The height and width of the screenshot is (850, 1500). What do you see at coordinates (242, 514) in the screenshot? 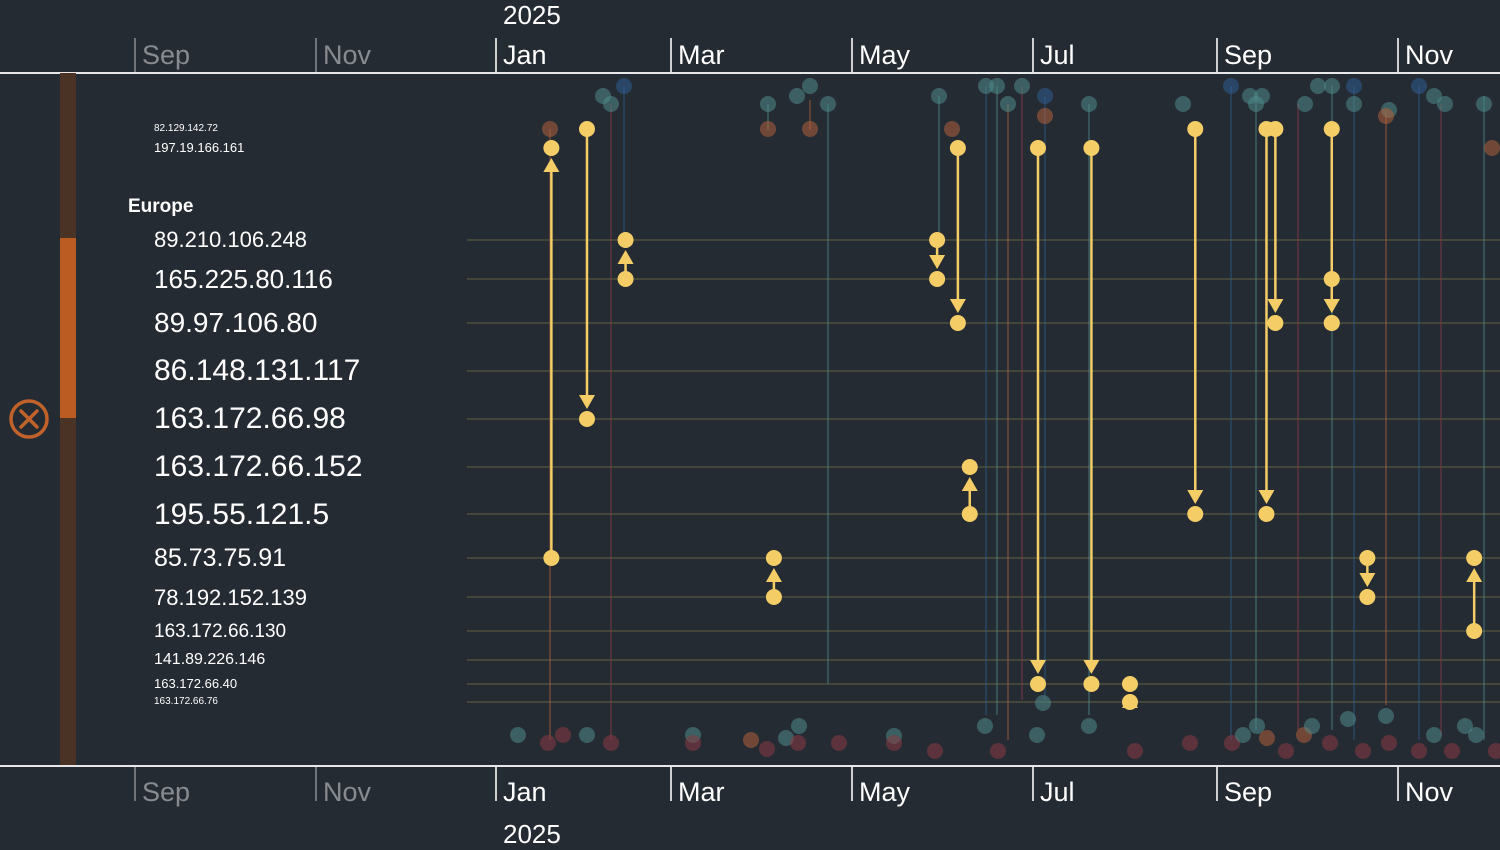
I see `lane-label: 195.55.121.5` at bounding box center [242, 514].